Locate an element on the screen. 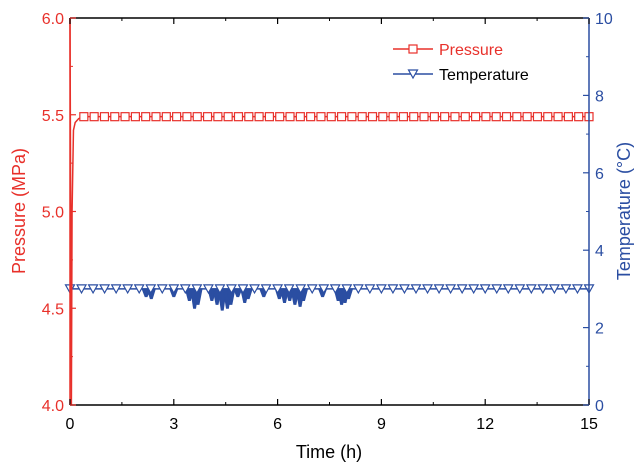 The width and height of the screenshot is (637, 469). right-y-tick-label: 0 is located at coordinates (599, 406).